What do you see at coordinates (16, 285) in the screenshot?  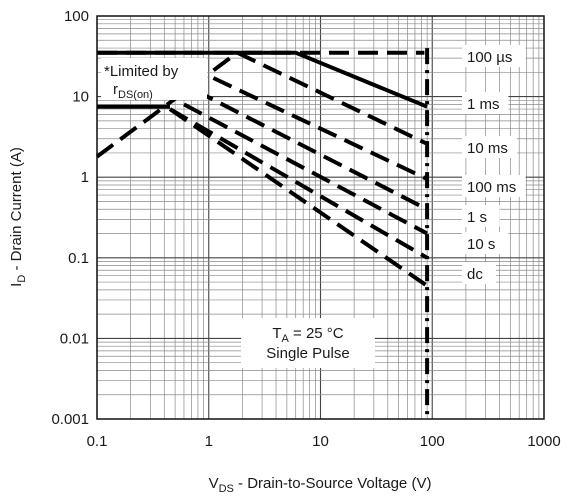 I see `y-axis-title-main: I` at bounding box center [16, 285].